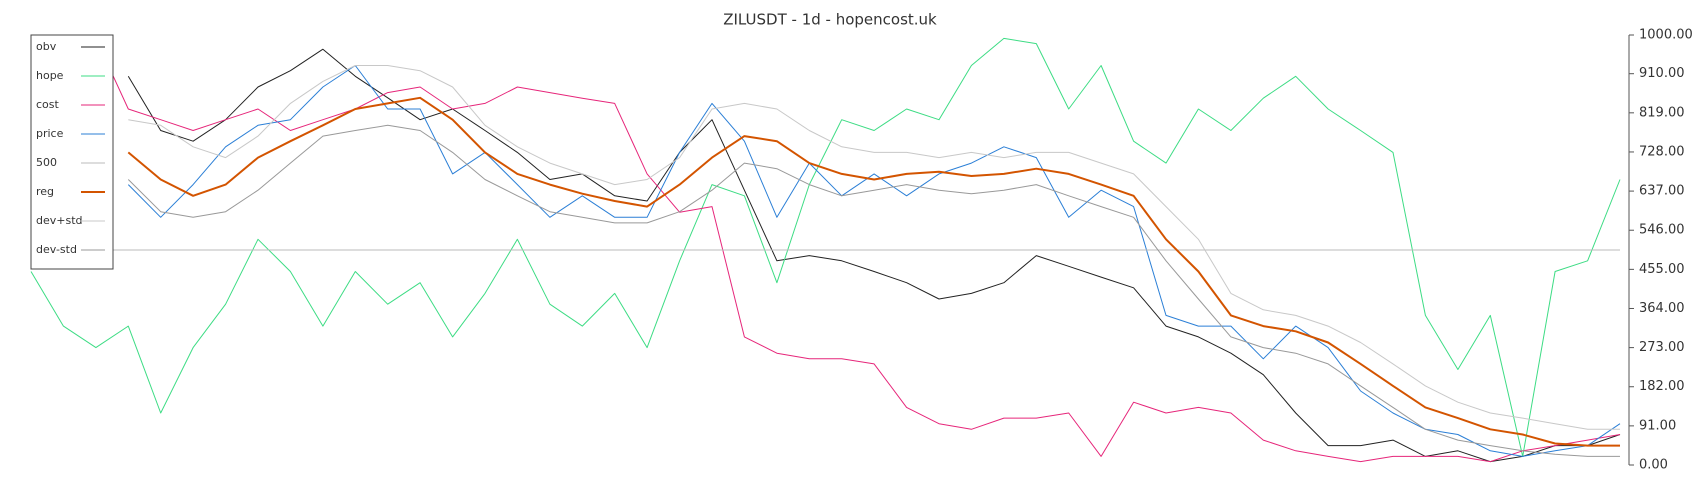 This screenshot has height=500, width=1700. Describe the element at coordinates (56, 249) in the screenshot. I see `legend-label: dev-std` at that location.